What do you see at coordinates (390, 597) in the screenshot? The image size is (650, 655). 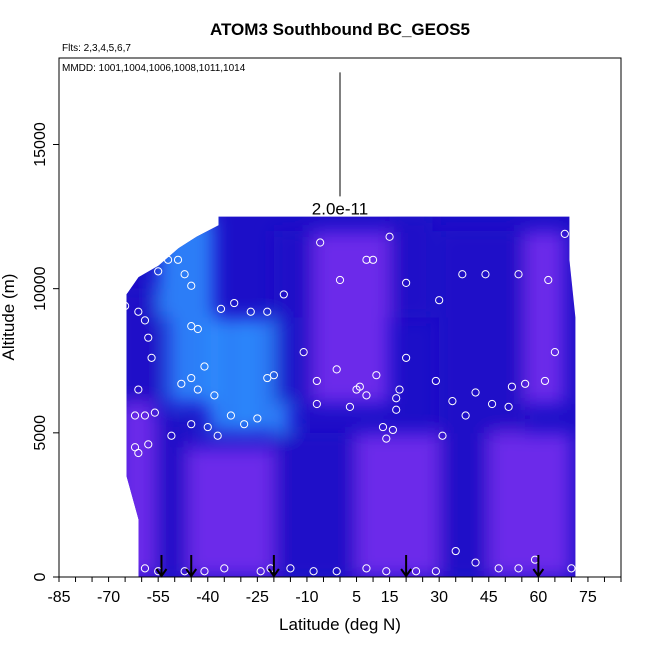 I see `x-tick-label: 15` at bounding box center [390, 597].